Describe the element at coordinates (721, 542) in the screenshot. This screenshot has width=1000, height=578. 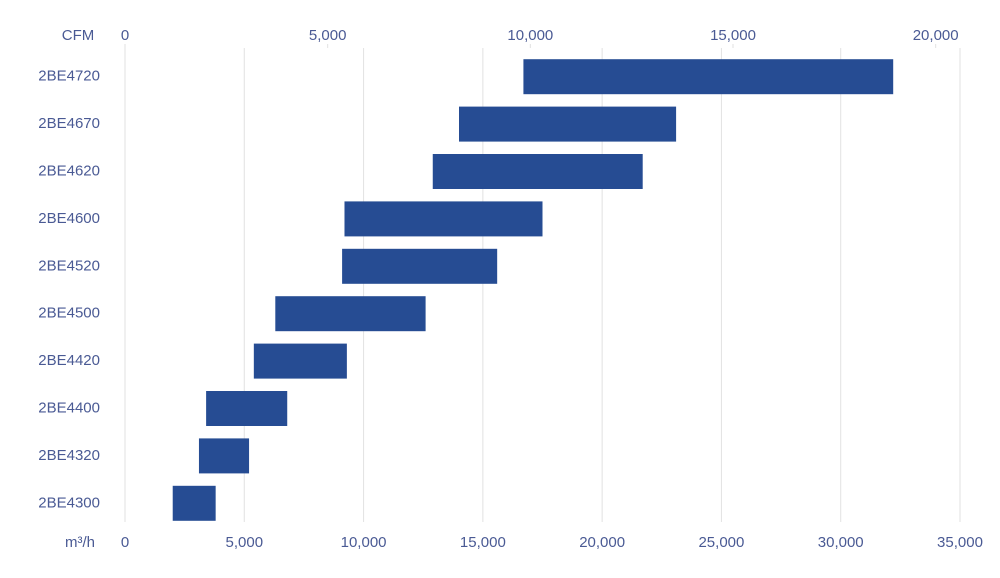
I see `x-tick-label: 25,000` at that location.